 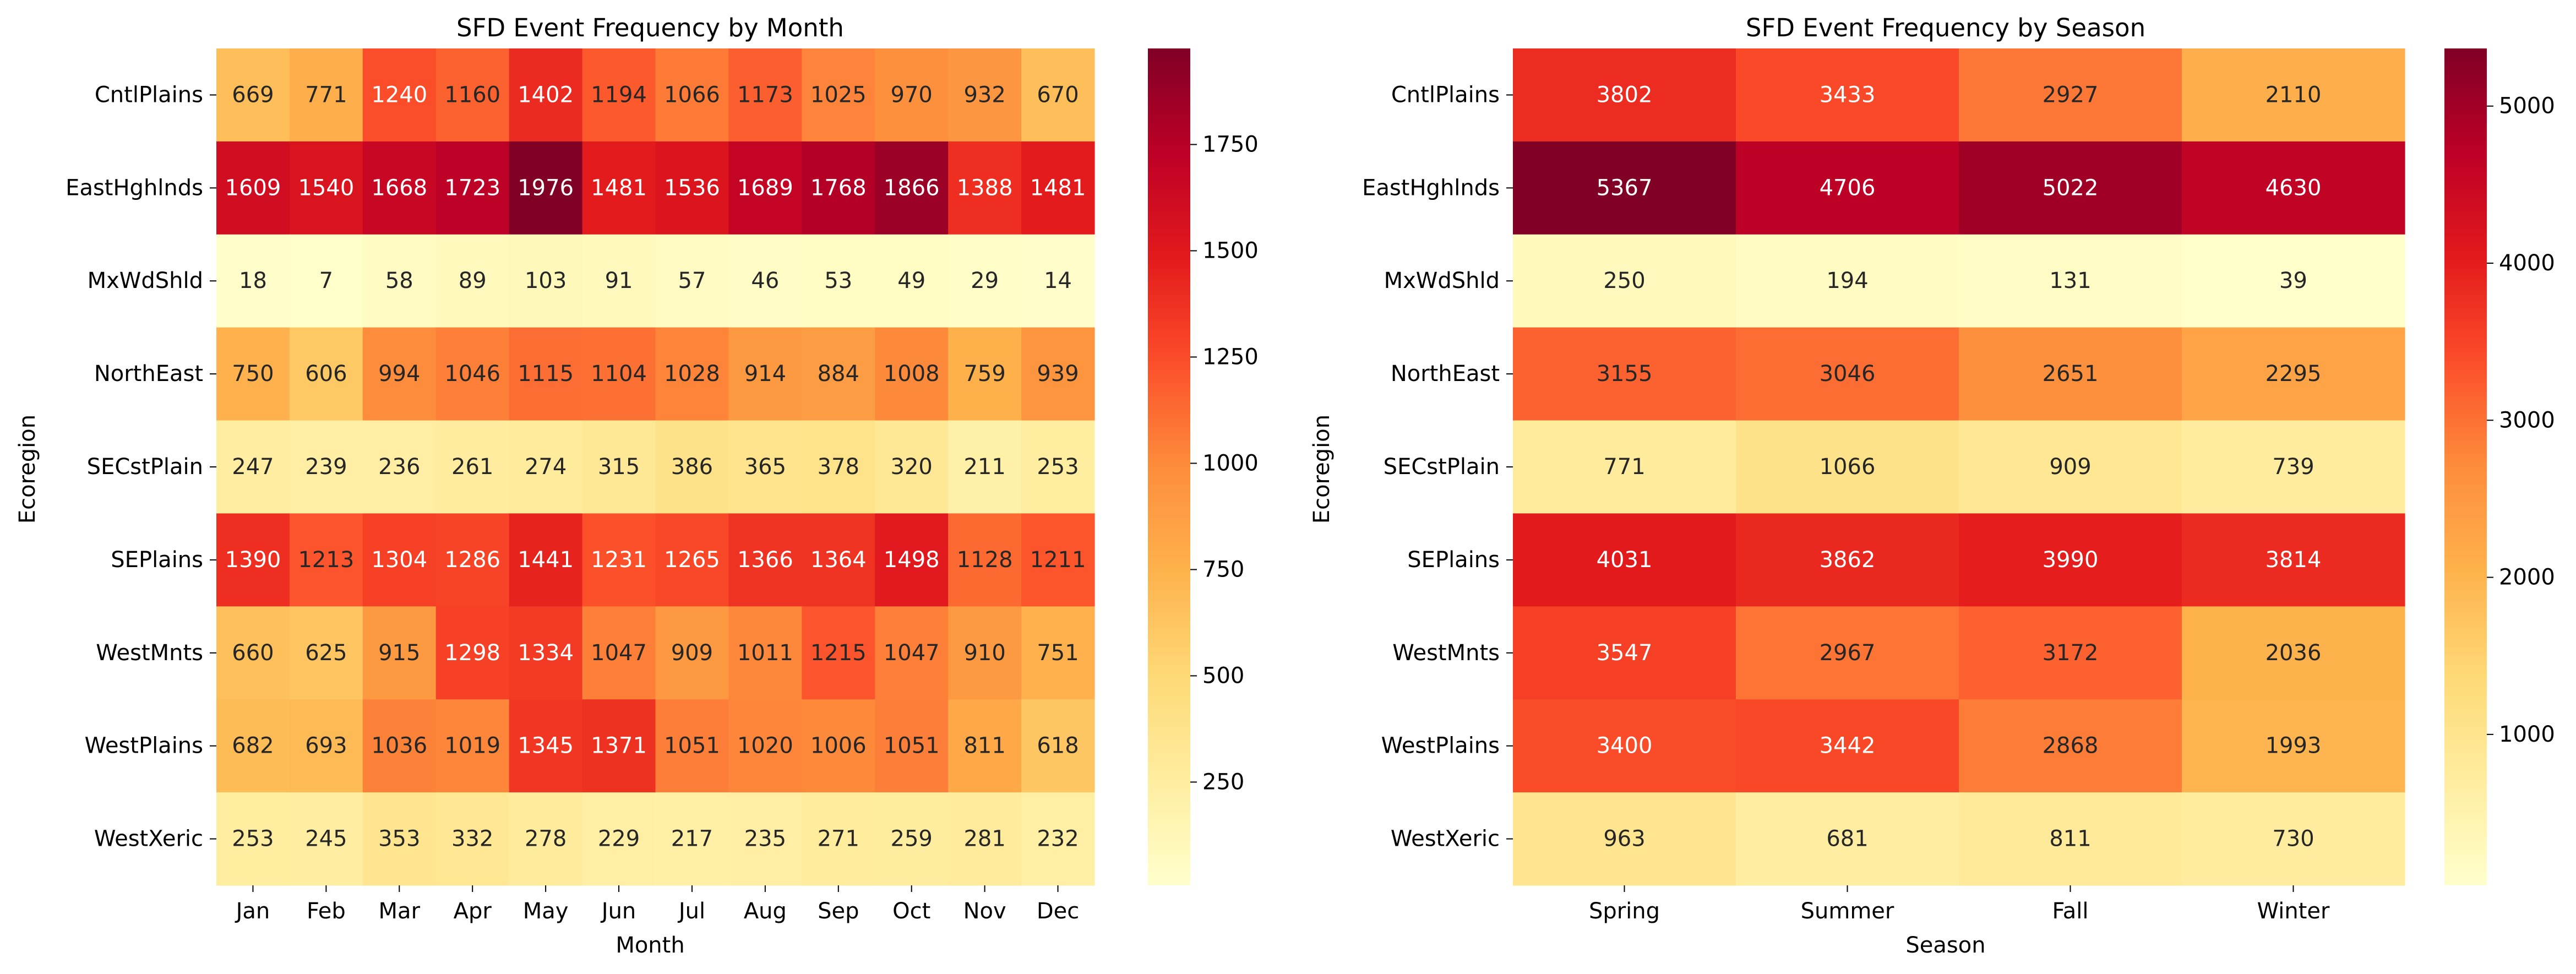 What do you see at coordinates (399, 374) in the screenshot?
I see `cell-value-label: 994` at bounding box center [399, 374].